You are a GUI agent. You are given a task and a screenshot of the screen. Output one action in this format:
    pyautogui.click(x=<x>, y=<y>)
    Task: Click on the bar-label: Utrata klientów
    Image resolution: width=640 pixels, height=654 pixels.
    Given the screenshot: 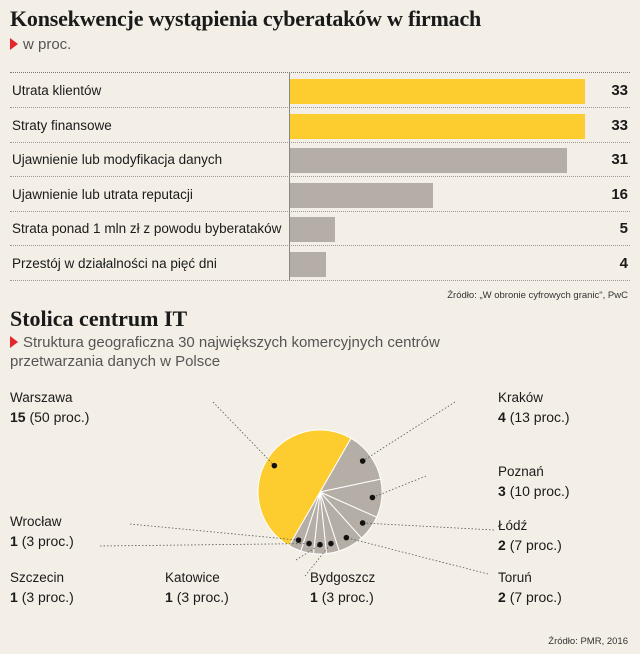 What is the action you would take?
    pyautogui.click(x=57, y=90)
    